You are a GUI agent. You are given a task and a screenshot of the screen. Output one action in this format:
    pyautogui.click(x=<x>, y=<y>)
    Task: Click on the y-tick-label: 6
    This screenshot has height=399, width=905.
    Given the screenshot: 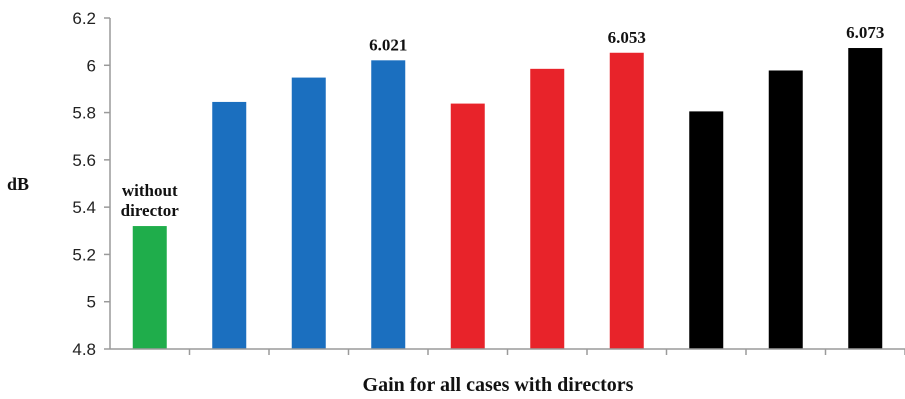 What is the action you would take?
    pyautogui.click(x=91, y=65)
    